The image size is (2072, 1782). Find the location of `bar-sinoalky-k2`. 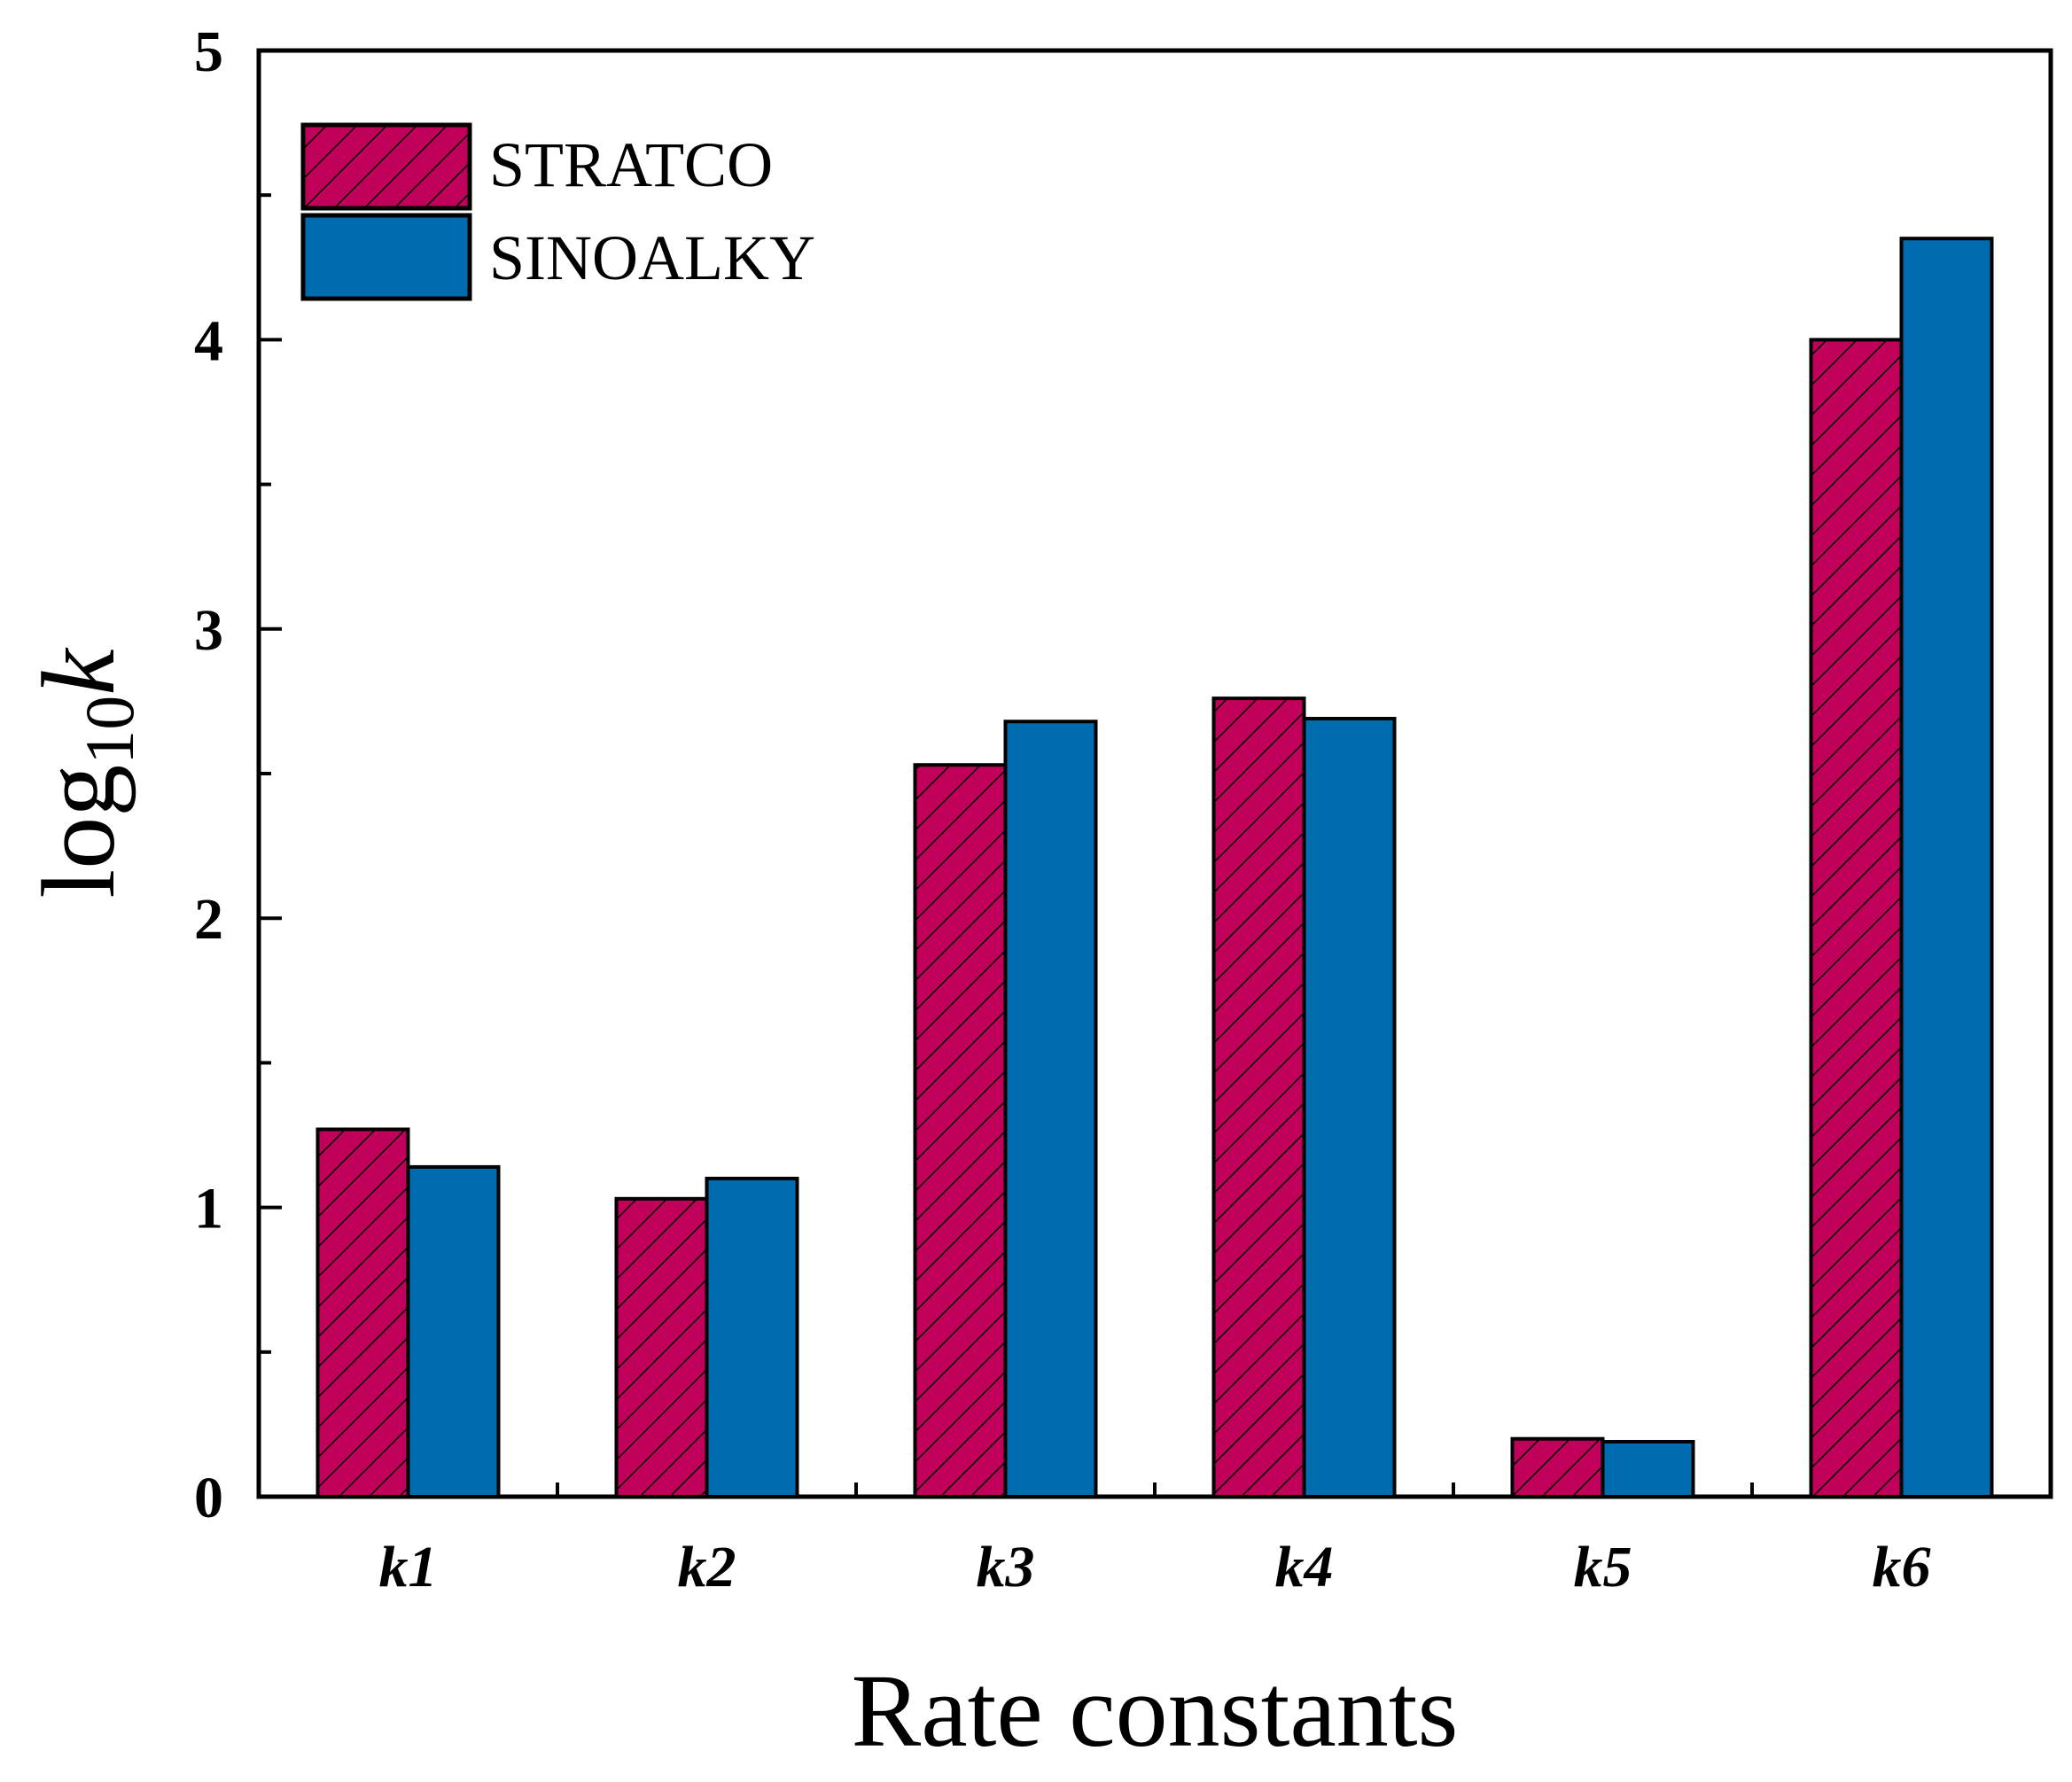

bar-sinoalky-k2 is located at coordinates (752, 1337).